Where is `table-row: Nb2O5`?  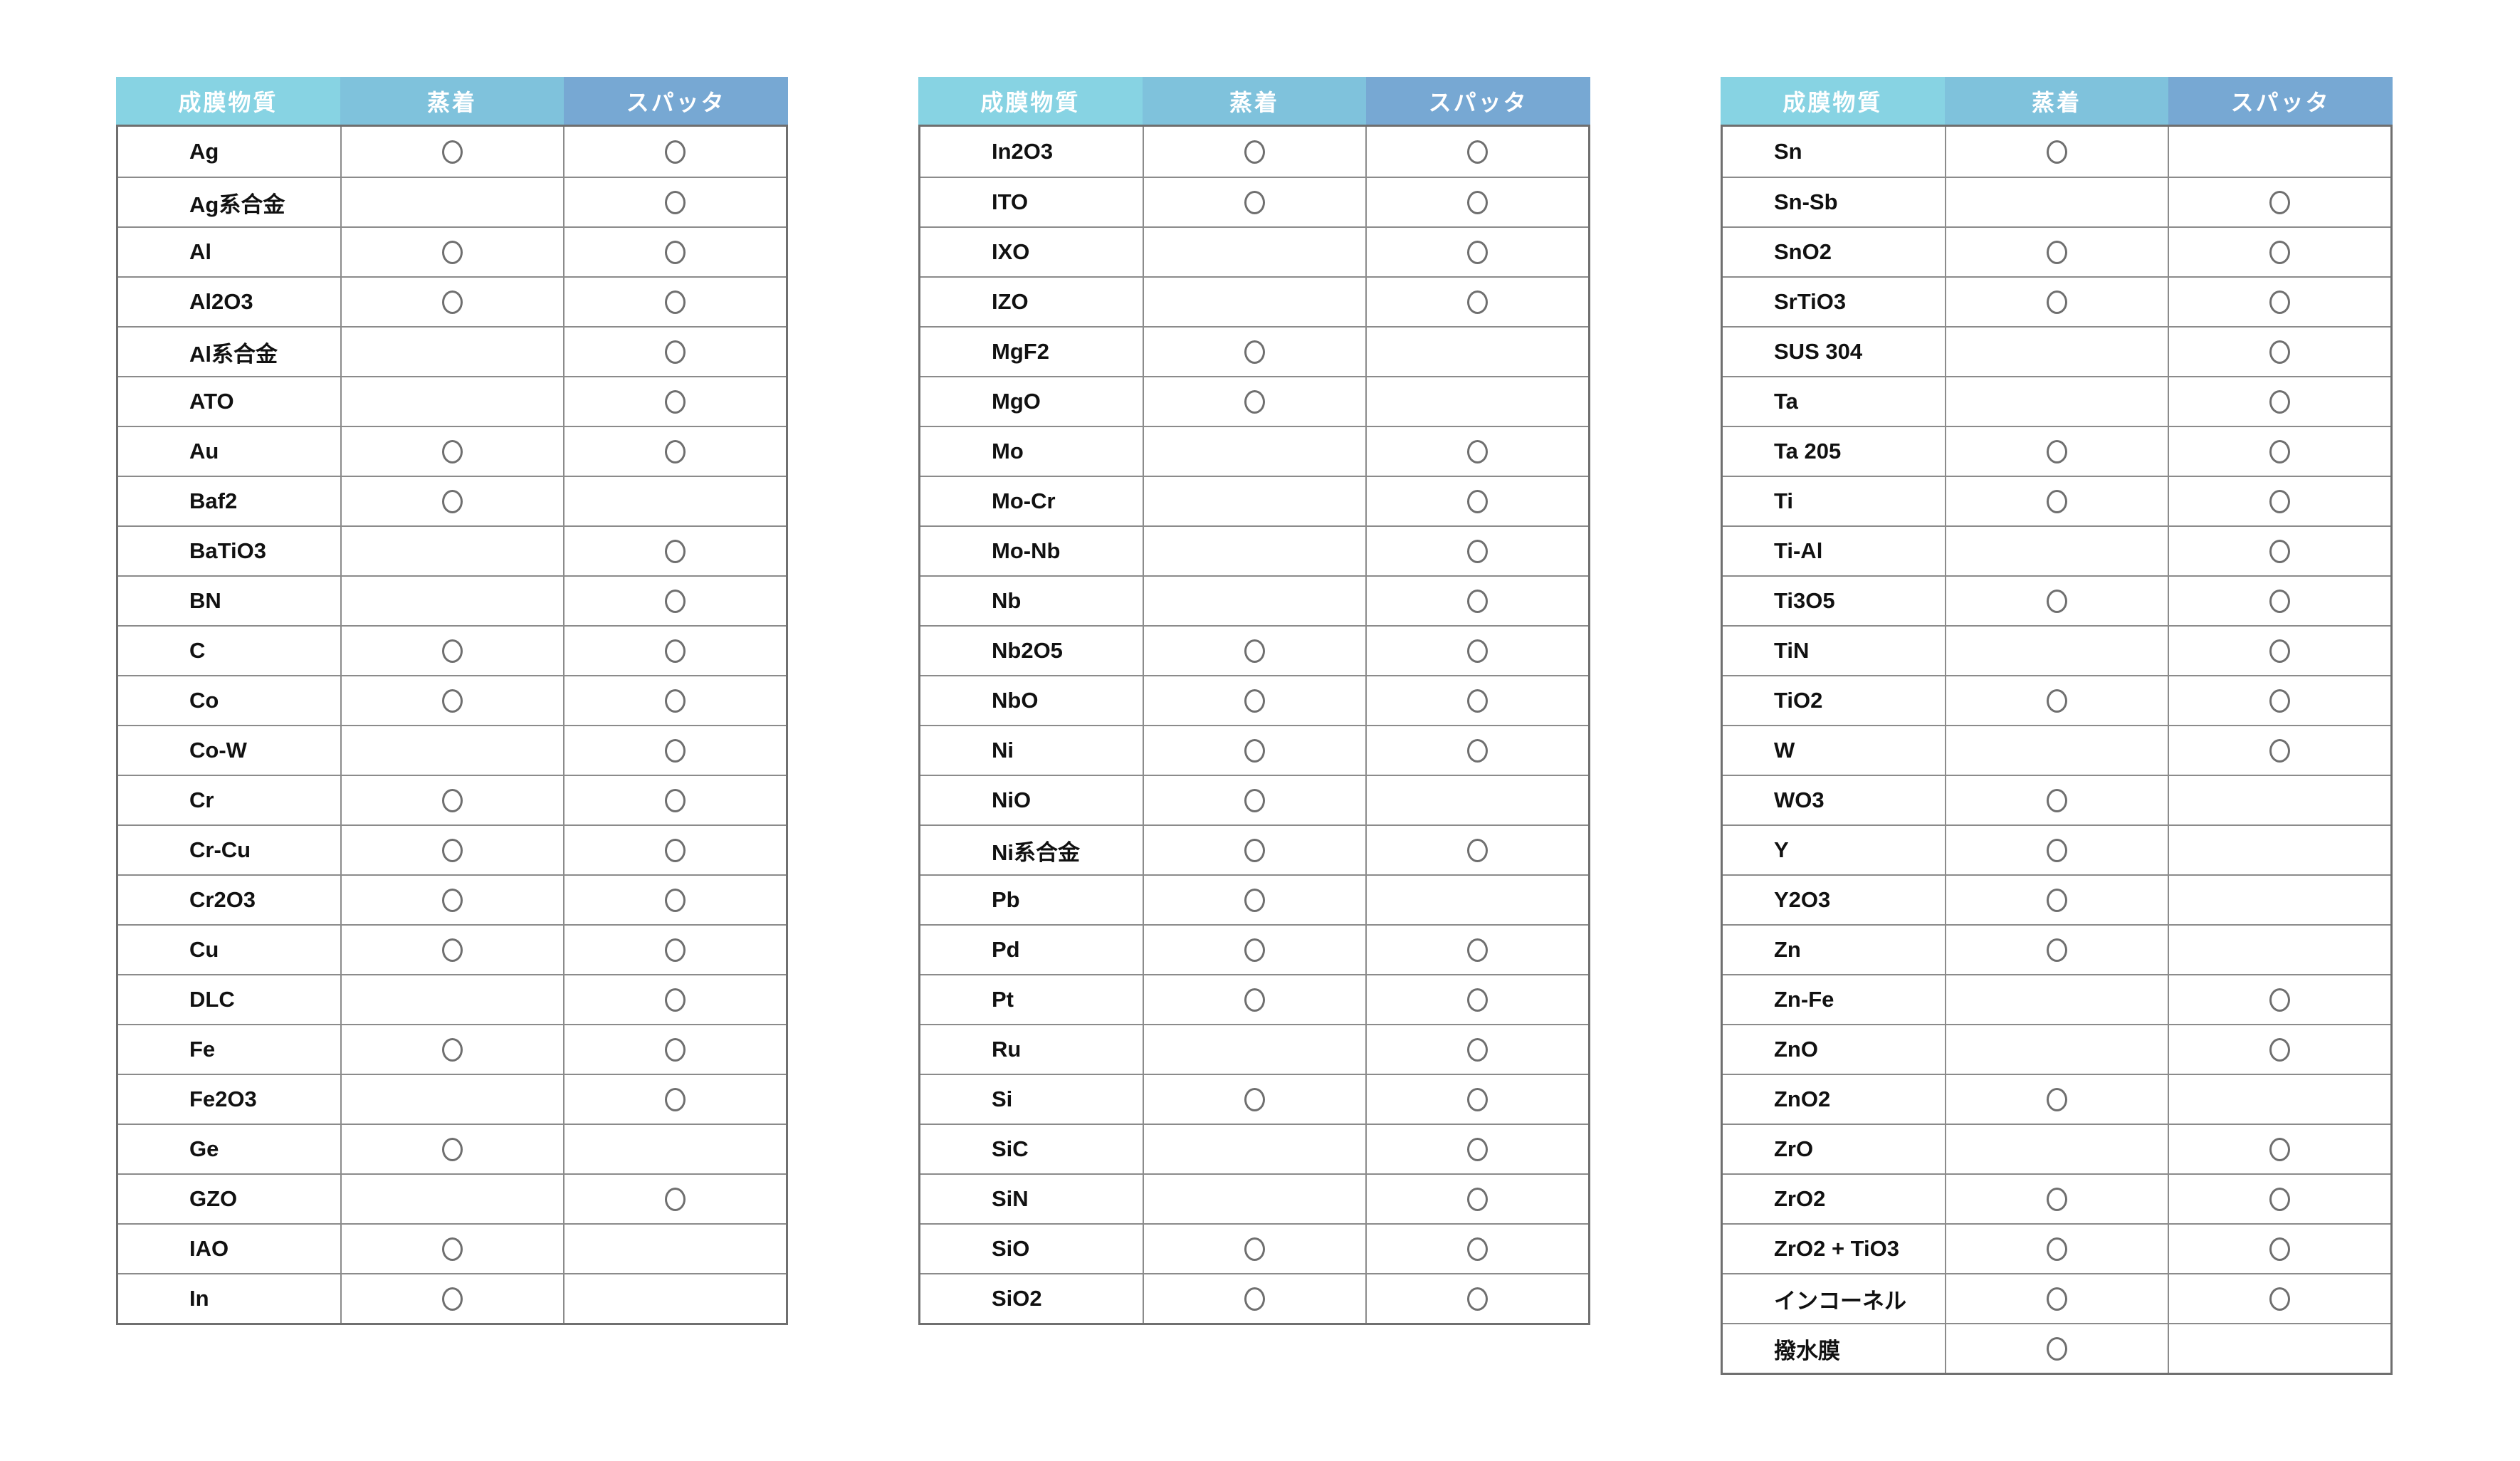 table-row: Nb2O5 is located at coordinates (1254, 650).